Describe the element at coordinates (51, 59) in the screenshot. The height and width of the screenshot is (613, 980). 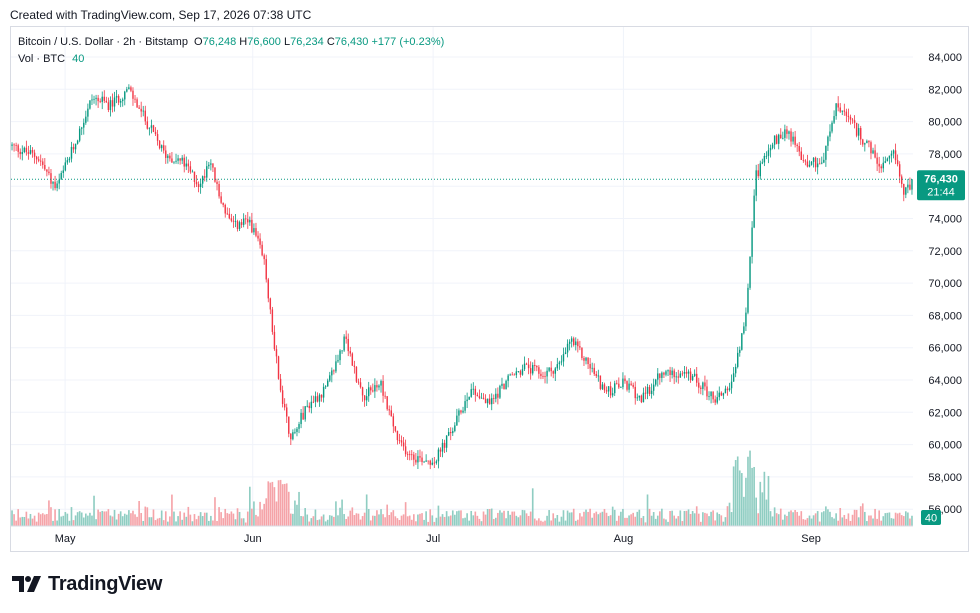
I see `volume-legend: Vol · BTC 40` at that location.